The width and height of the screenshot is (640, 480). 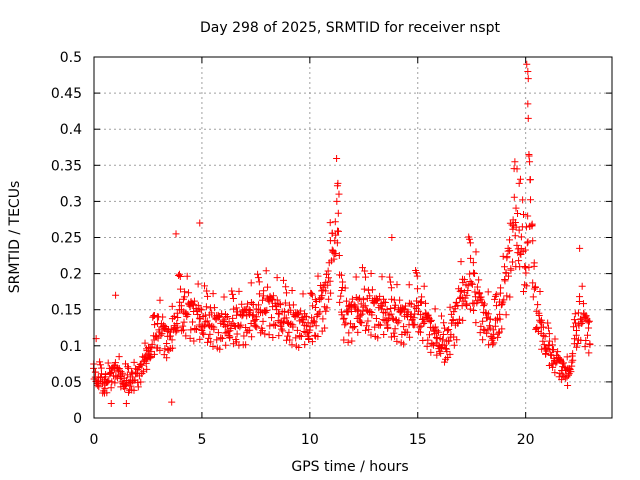 What do you see at coordinates (94, 440) in the screenshot?
I see `x-tick-label: 0` at bounding box center [94, 440].